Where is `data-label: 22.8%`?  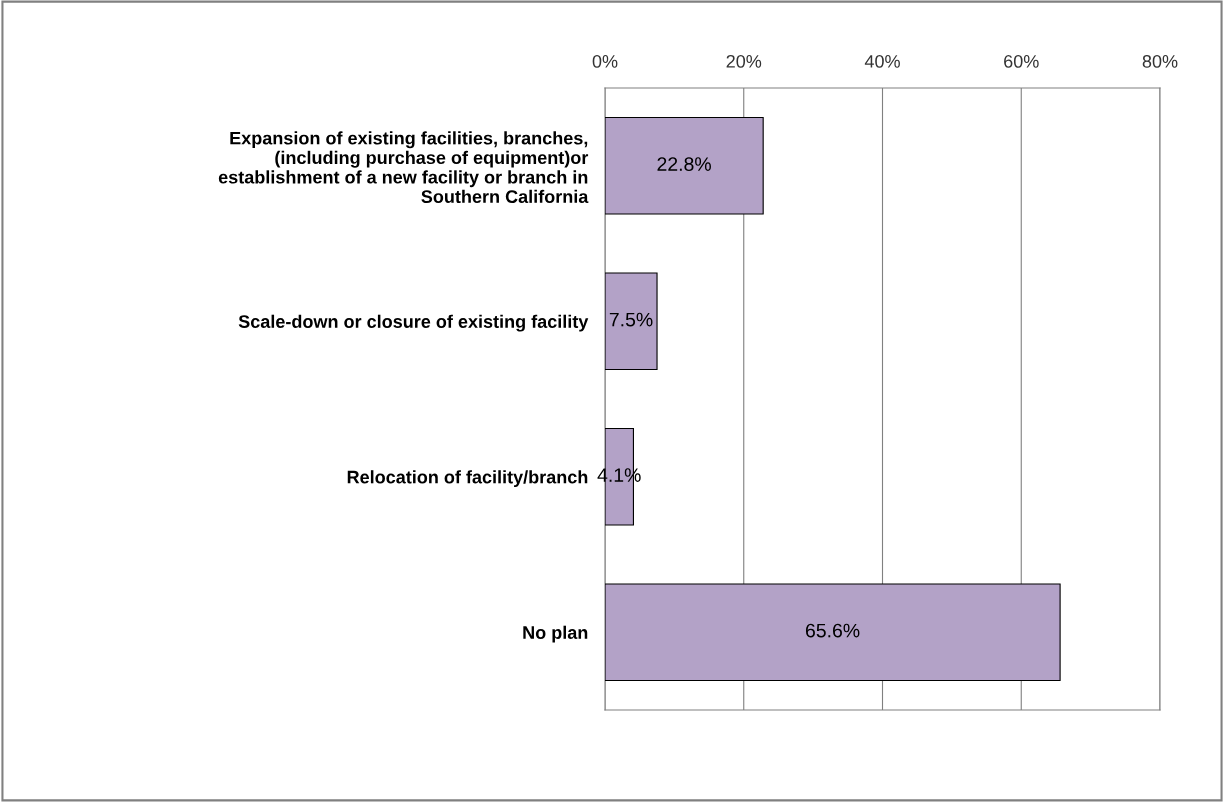
data-label: 22.8% is located at coordinates (684, 164).